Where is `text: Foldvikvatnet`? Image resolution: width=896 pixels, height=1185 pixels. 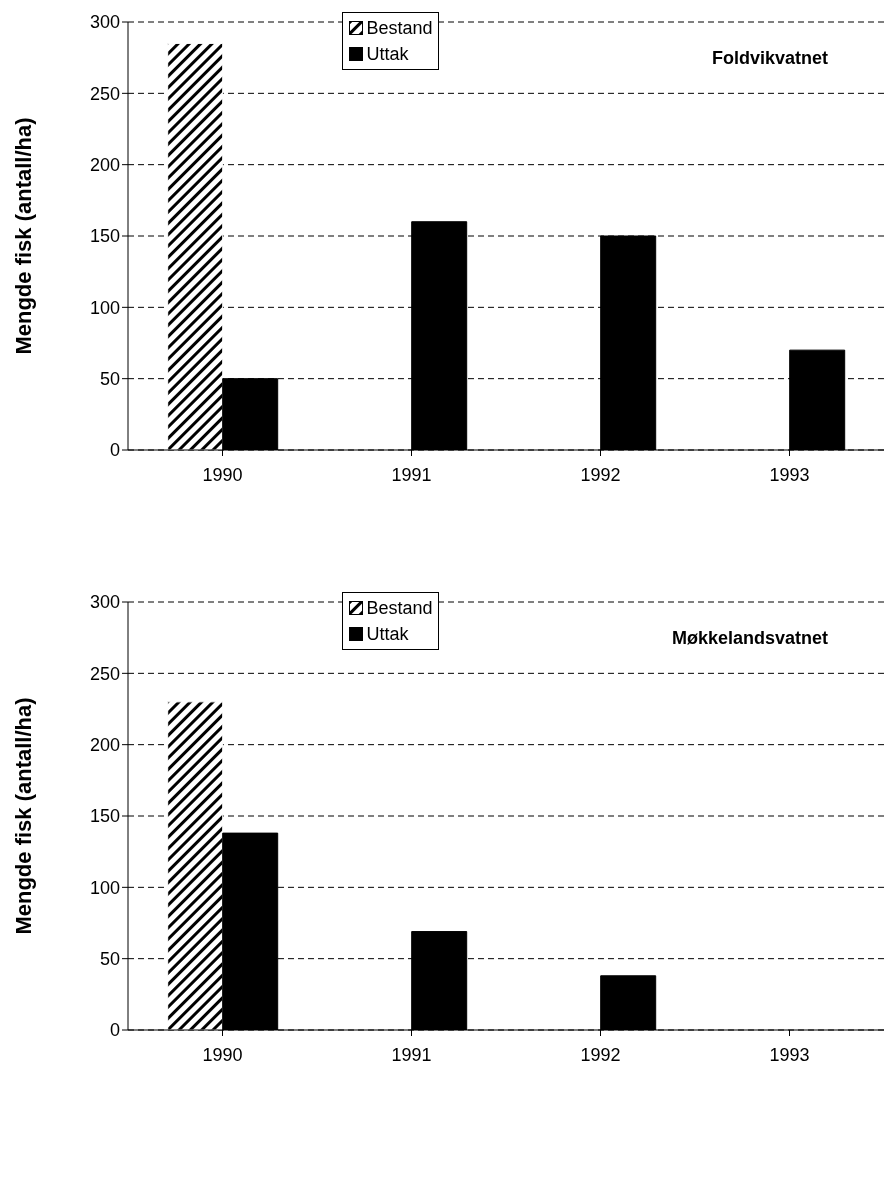
text: Foldvikvatnet is located at coordinates (769, 58).